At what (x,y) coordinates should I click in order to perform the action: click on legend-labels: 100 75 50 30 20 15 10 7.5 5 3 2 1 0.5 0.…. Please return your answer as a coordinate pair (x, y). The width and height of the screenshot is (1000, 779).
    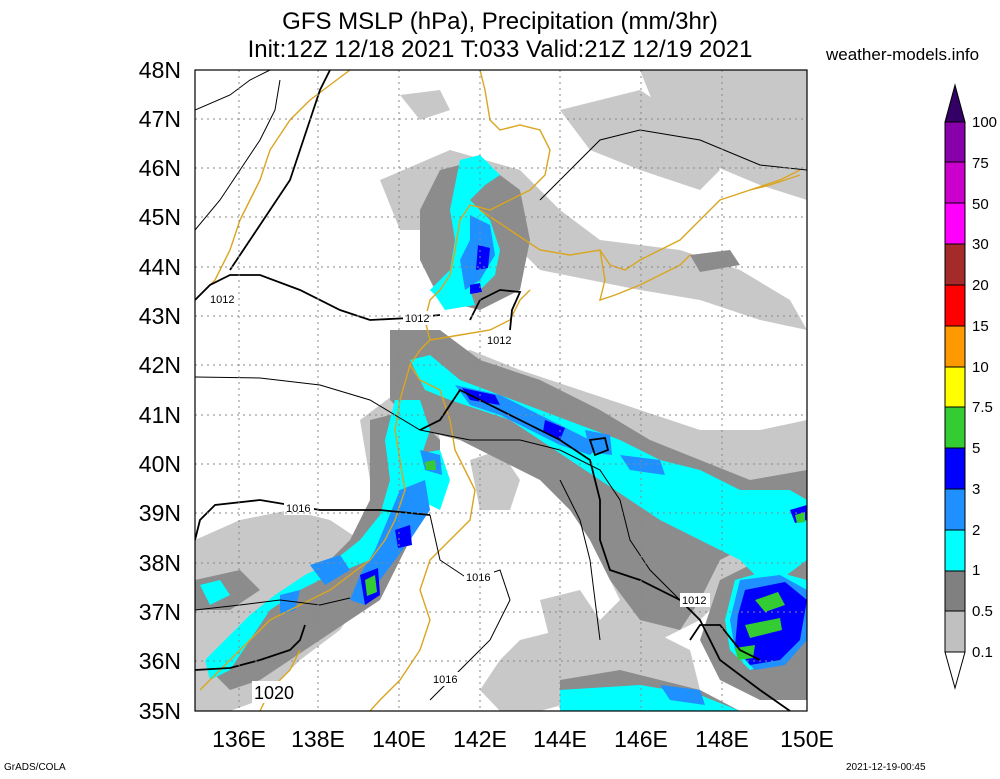
    Looking at the image, I should click on (984, 387).